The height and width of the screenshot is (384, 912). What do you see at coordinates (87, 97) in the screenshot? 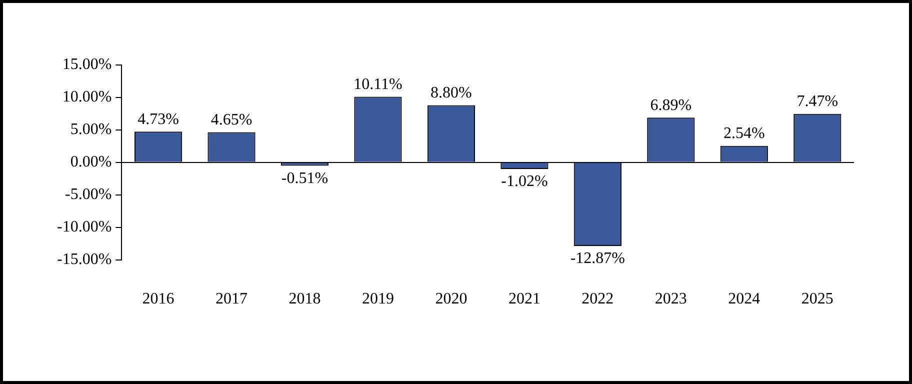
I see `y-tick-label: 10.00%` at bounding box center [87, 97].